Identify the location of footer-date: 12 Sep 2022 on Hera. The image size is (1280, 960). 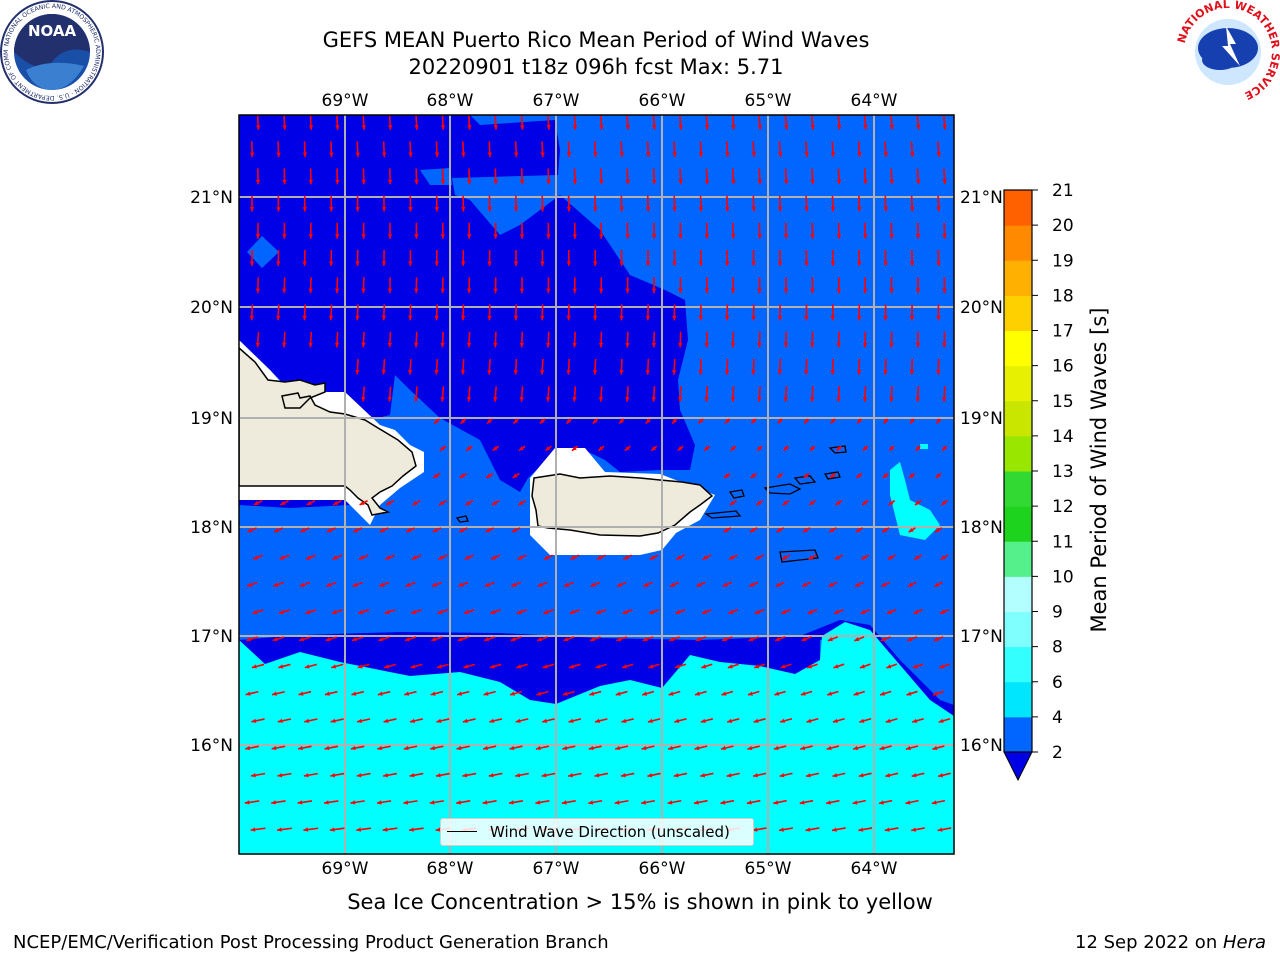
(1170, 942).